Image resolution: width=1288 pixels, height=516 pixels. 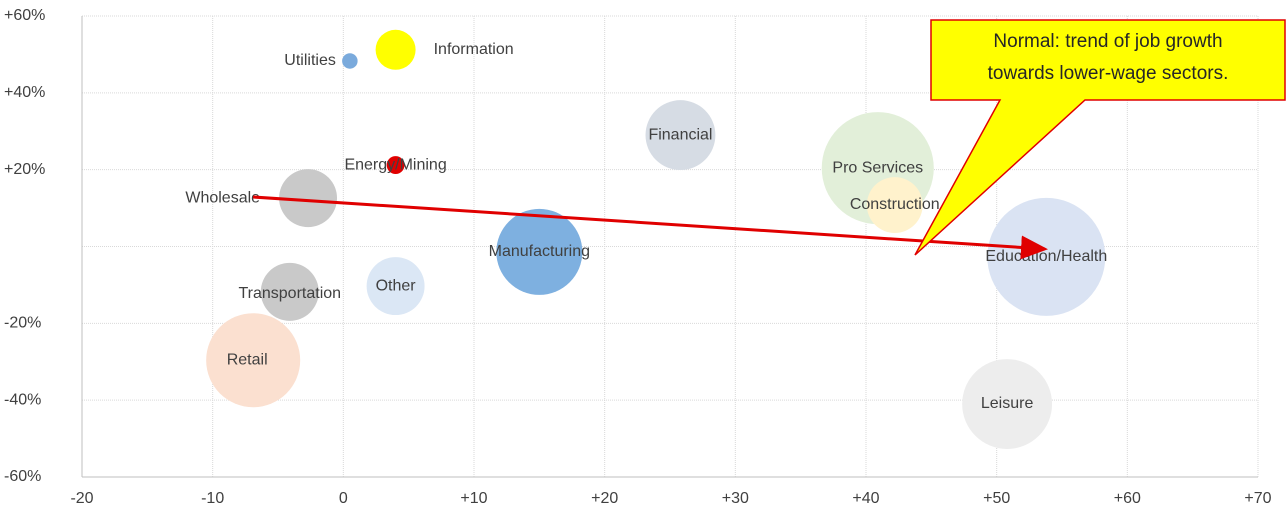 What do you see at coordinates (22, 399) in the screenshot?
I see `y-tick-label: -40%` at bounding box center [22, 399].